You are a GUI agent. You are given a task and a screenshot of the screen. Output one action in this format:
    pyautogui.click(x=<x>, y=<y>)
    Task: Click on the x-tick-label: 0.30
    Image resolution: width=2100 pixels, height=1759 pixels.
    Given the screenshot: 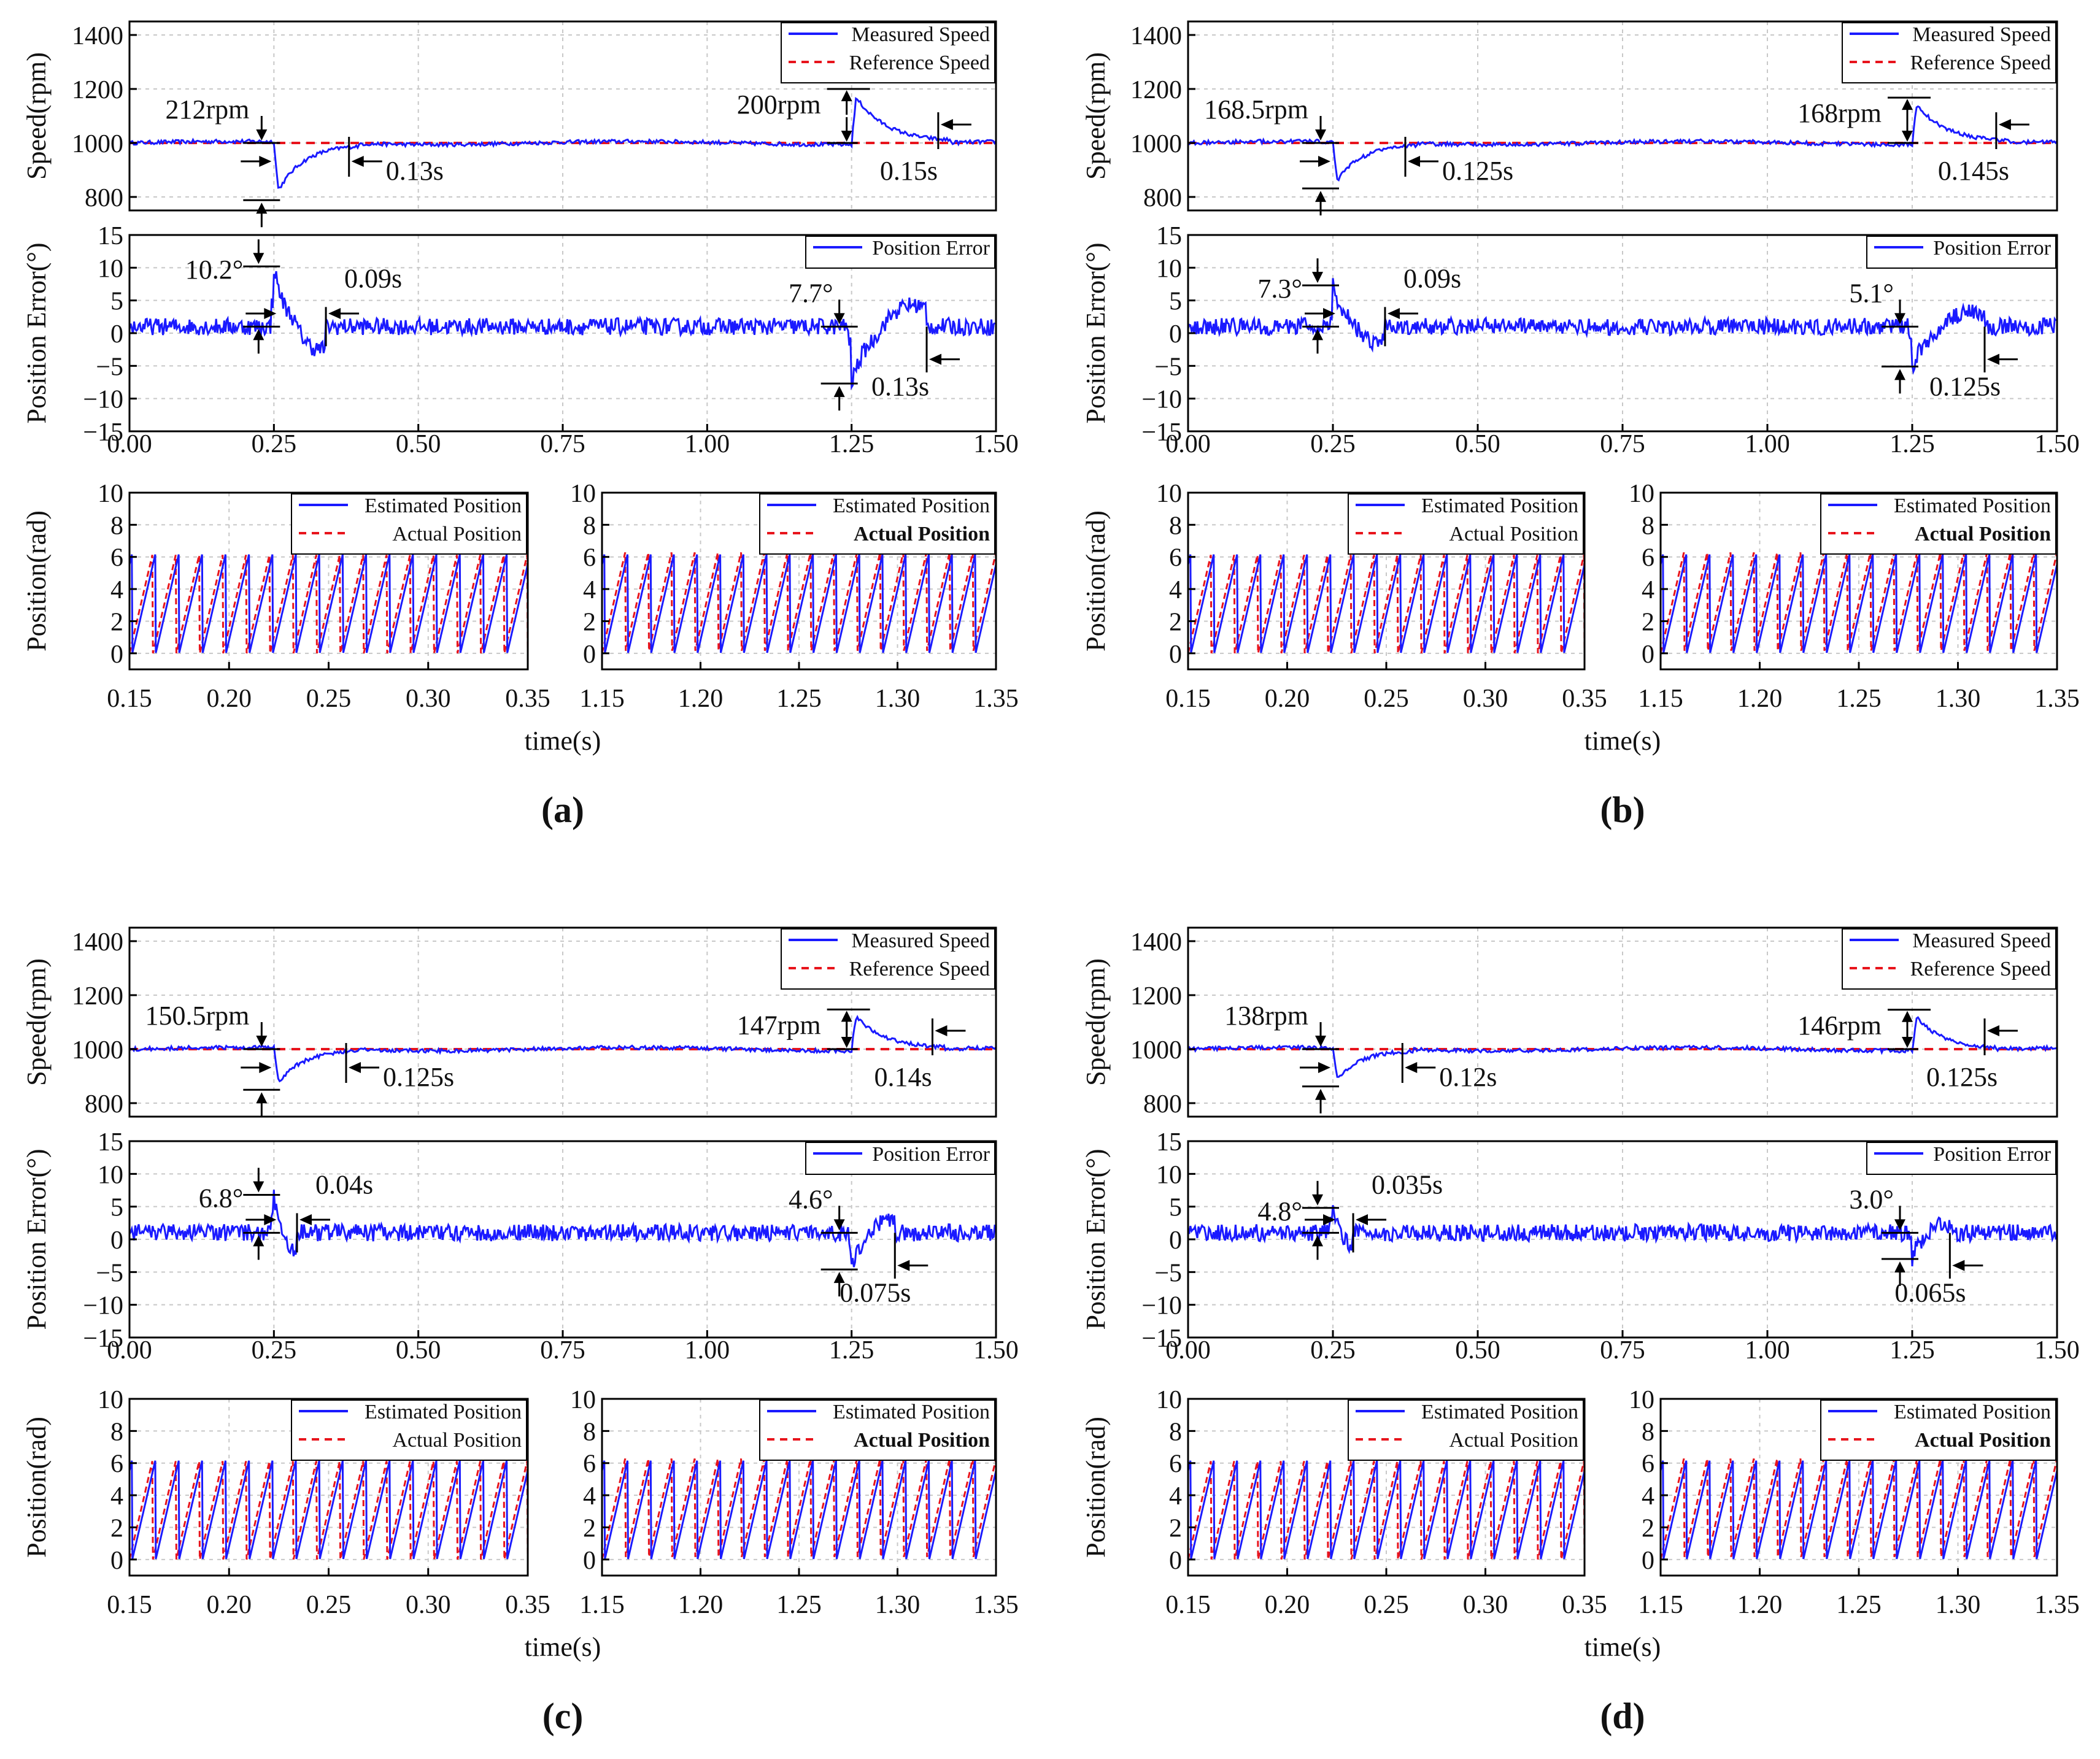 What is the action you would take?
    pyautogui.click(x=428, y=1605)
    